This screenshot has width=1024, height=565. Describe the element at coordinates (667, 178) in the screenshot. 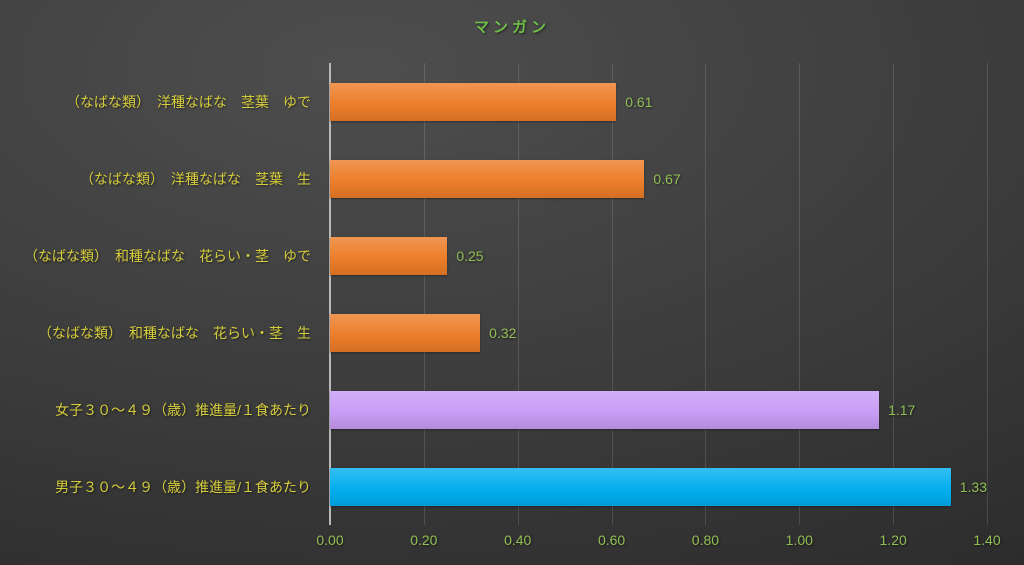

I see `bar-value-label: 0.67` at that location.